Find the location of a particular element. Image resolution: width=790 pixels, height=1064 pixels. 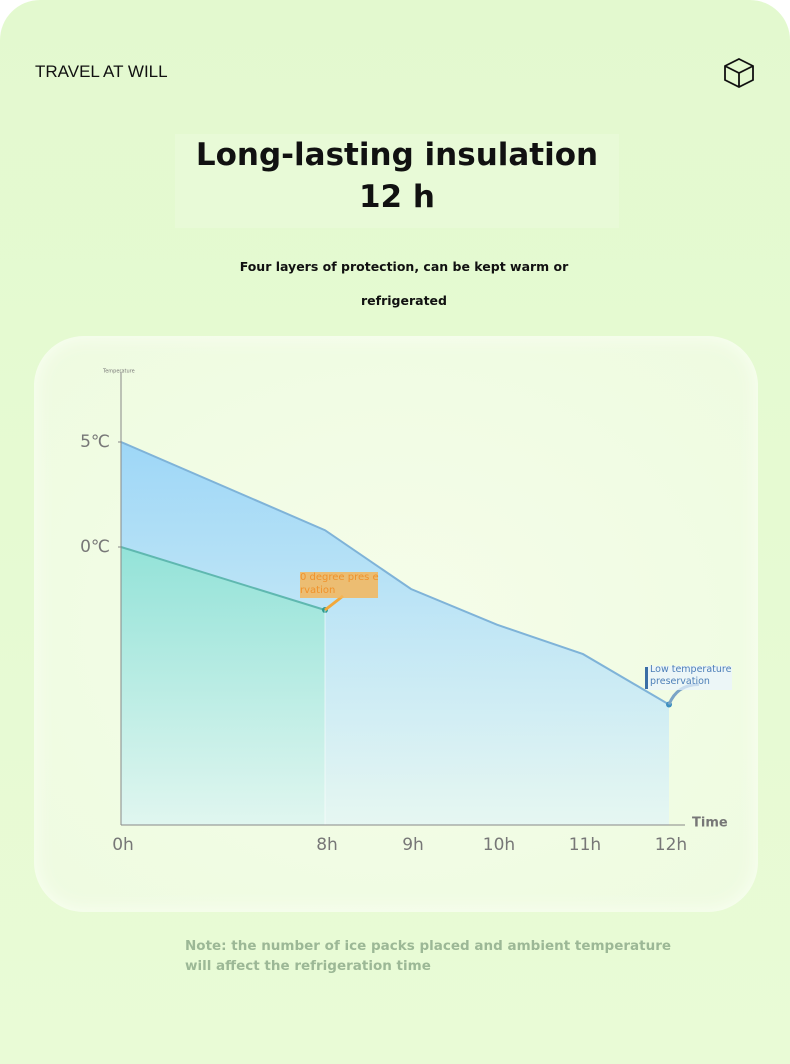

title: Long-lasting insulation 12 h is located at coordinates (397, 181).